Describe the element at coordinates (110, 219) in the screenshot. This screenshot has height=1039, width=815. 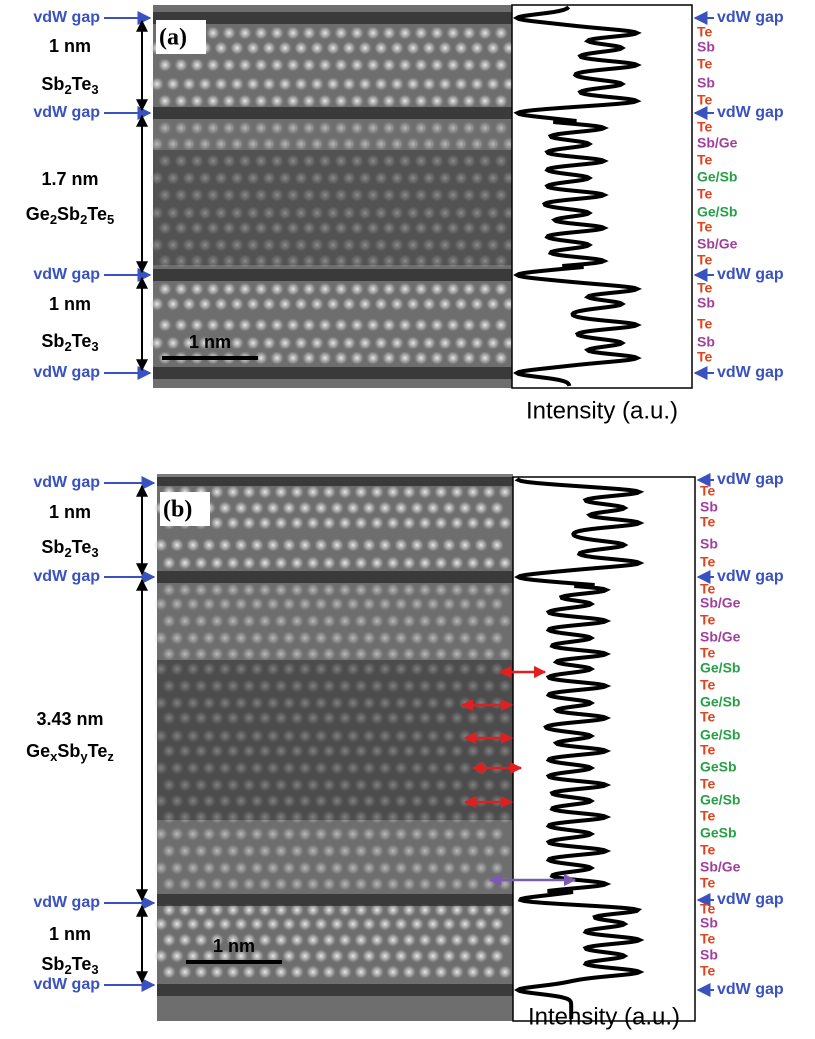
I see `formula-subscript: 5` at that location.